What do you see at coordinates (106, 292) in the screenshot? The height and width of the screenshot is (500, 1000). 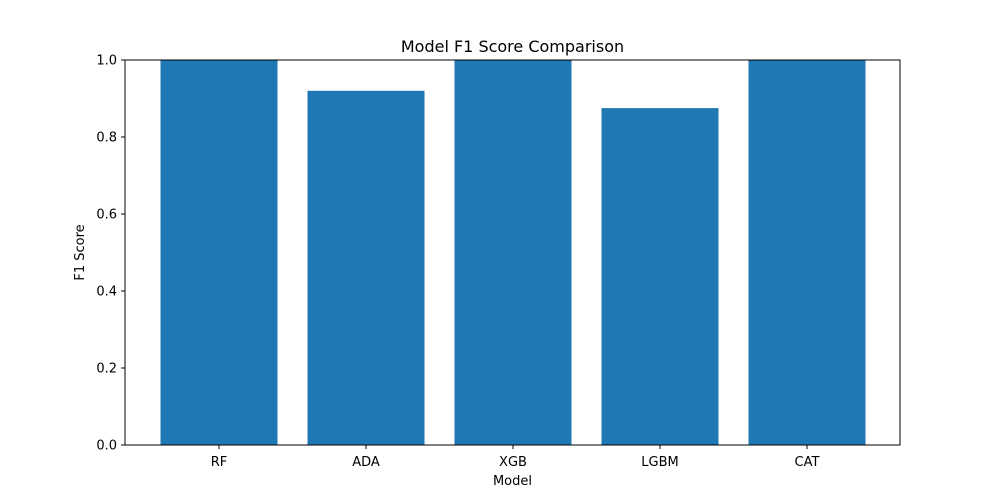 I see `y-tick-label: 0.4` at bounding box center [106, 292].